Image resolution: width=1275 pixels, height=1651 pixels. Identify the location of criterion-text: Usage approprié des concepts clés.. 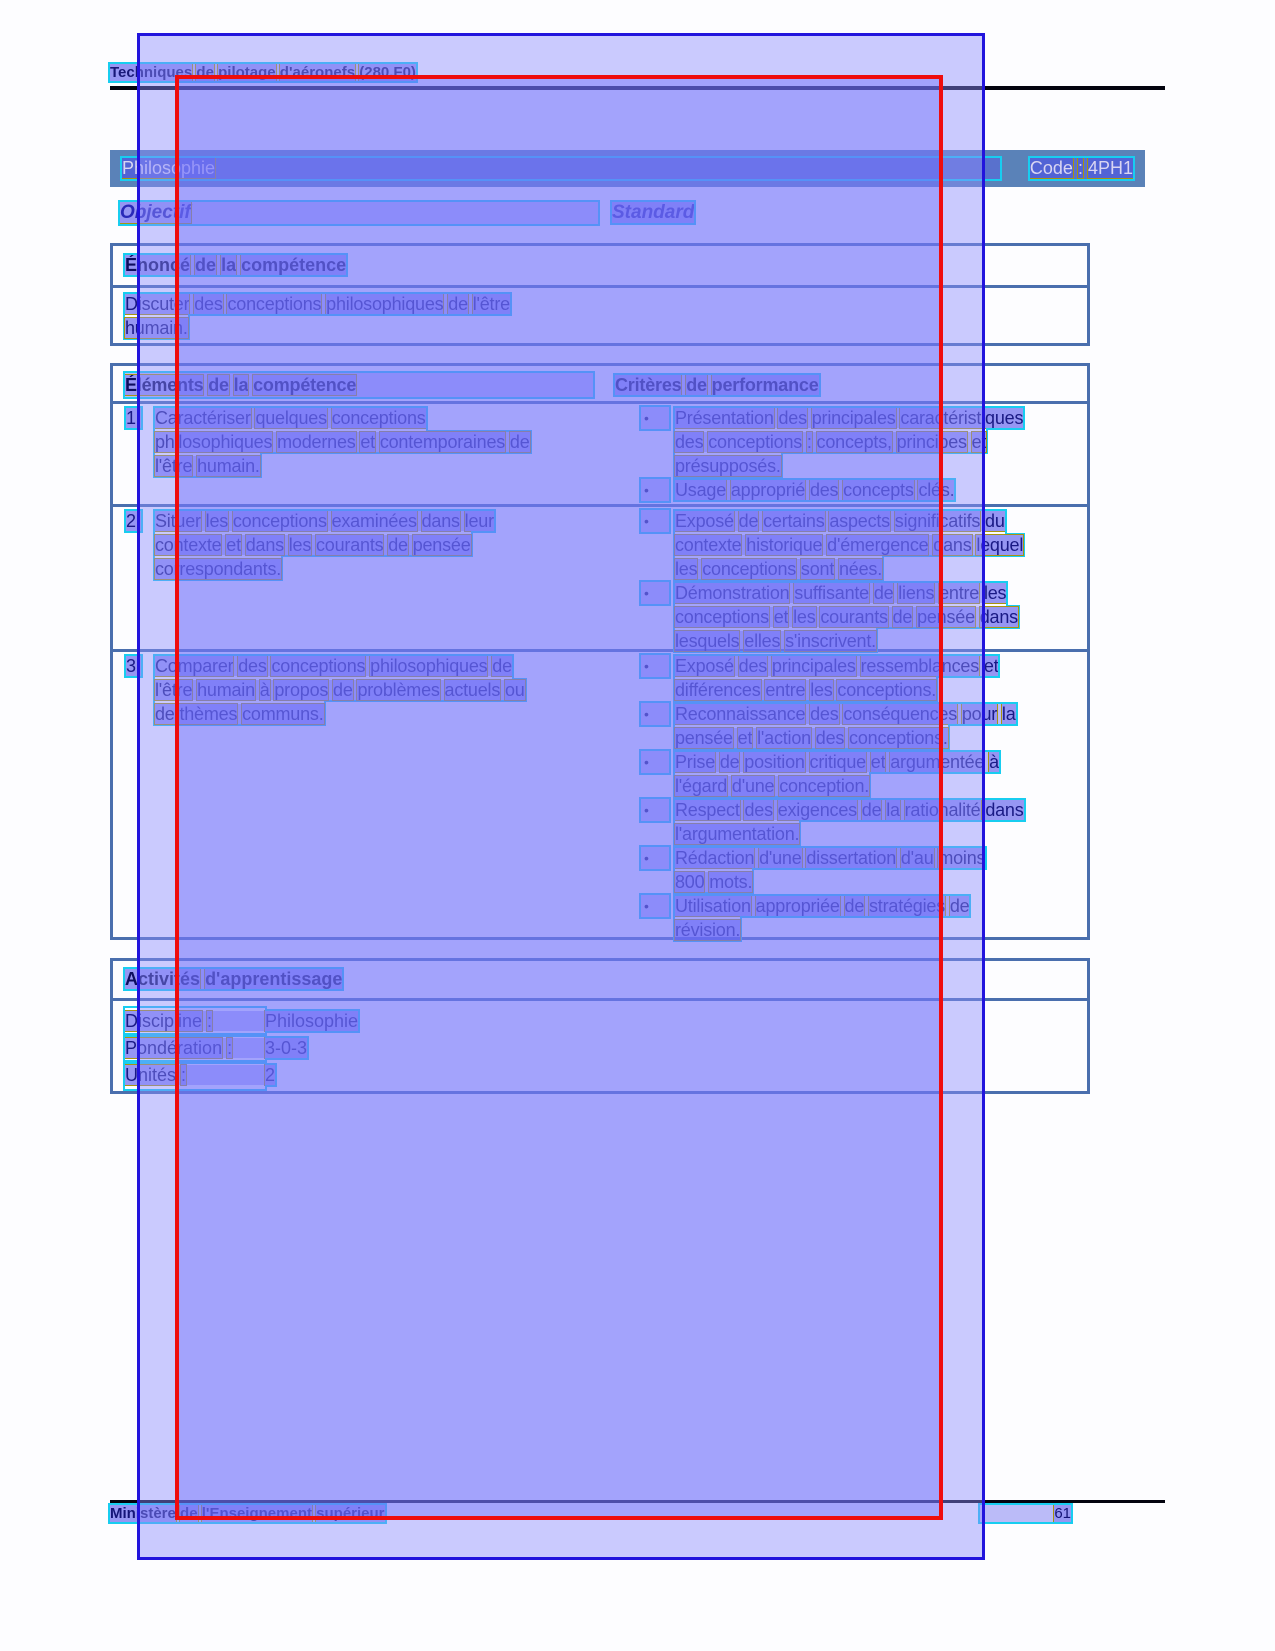
(814, 490).